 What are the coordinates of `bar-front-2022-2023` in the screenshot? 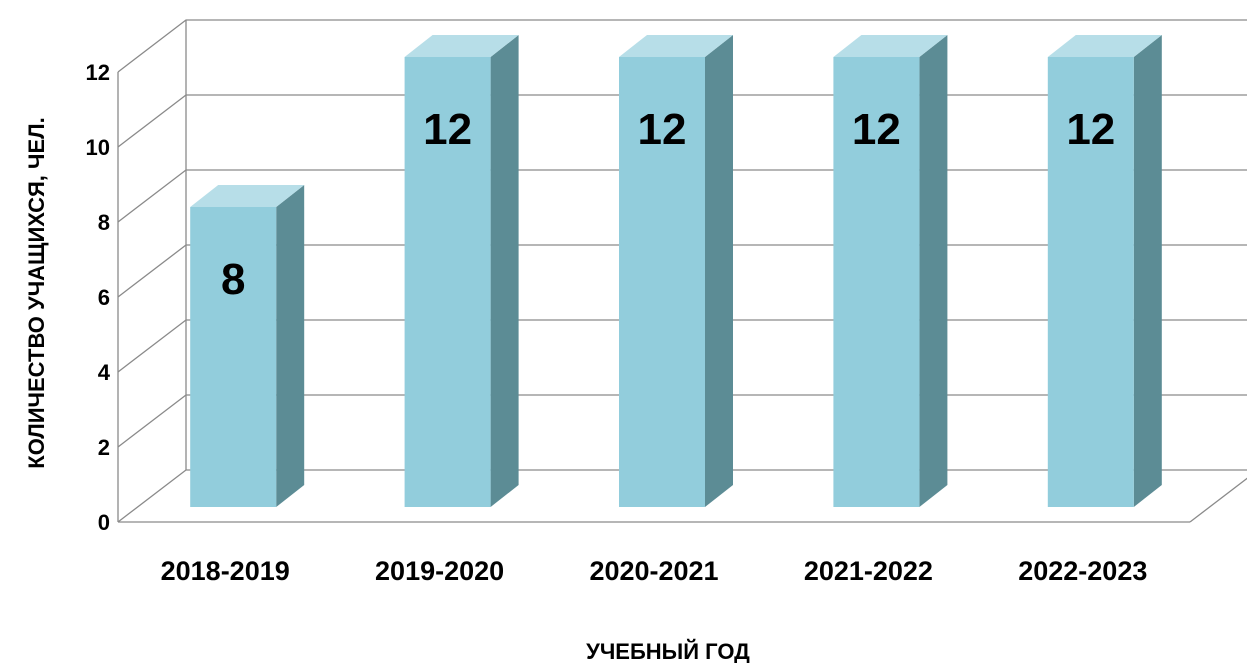 It's located at (1090, 282).